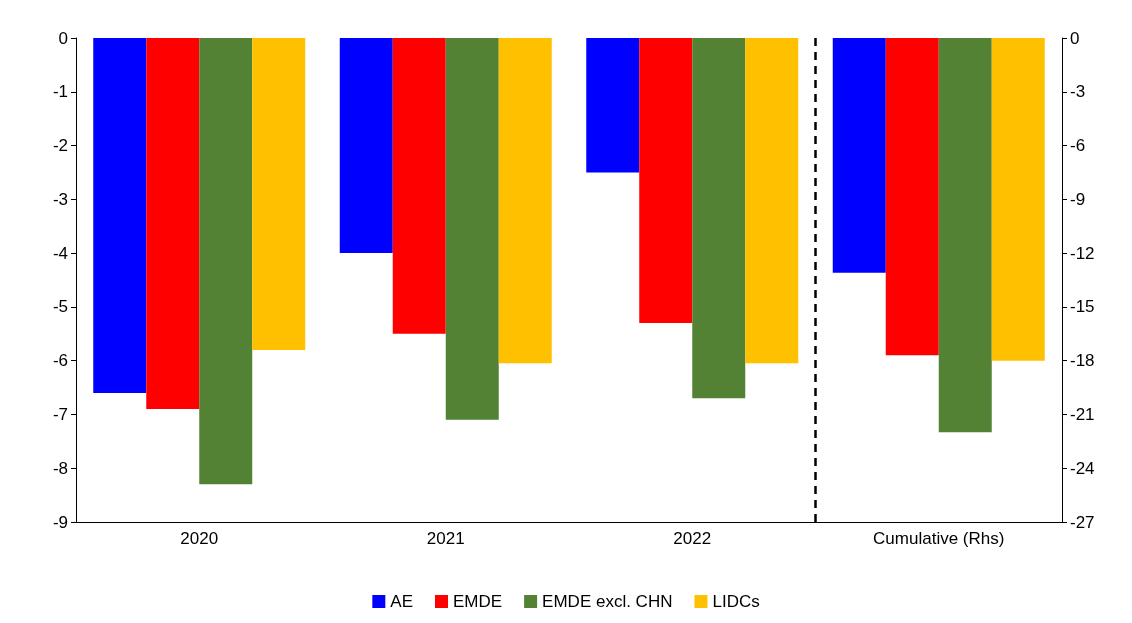 Image resolution: width=1132 pixels, height=623 pixels. What do you see at coordinates (1082, 468) in the screenshot?
I see `y2-tick-label: -24` at bounding box center [1082, 468].